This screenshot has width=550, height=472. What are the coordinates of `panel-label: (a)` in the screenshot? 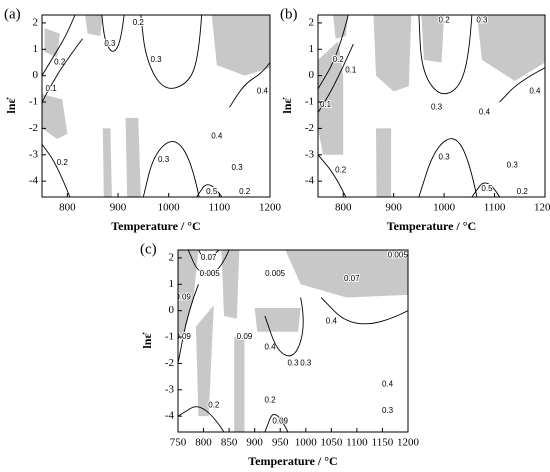 It's located at (12, 14).